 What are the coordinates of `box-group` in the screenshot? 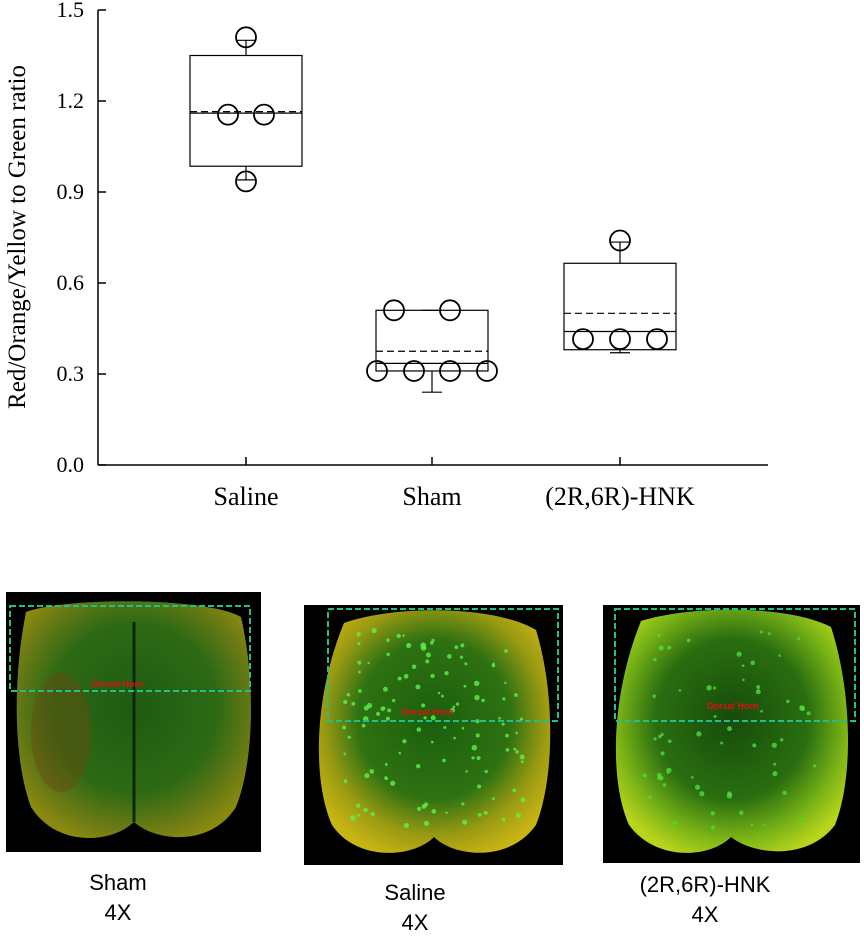 It's located at (246, 109).